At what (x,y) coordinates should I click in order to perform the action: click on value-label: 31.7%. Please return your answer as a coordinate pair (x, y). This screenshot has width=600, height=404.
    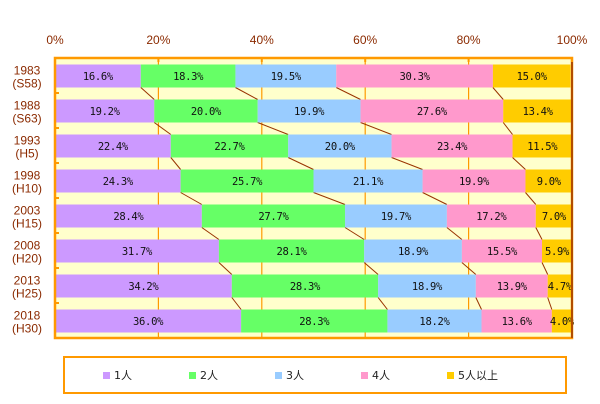
    Looking at the image, I should click on (137, 252).